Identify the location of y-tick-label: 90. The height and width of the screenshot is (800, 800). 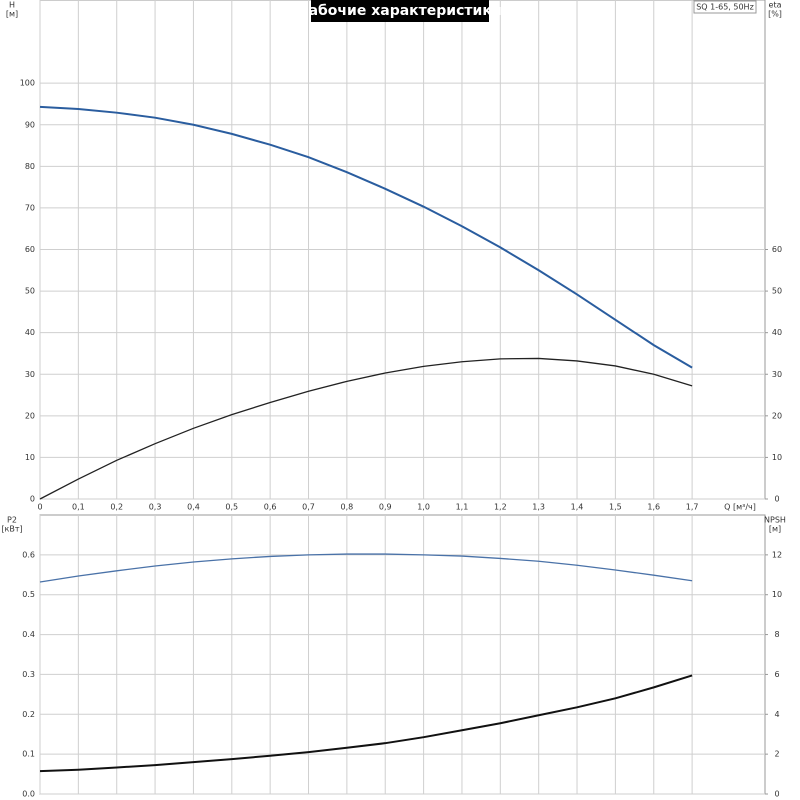
(30, 124).